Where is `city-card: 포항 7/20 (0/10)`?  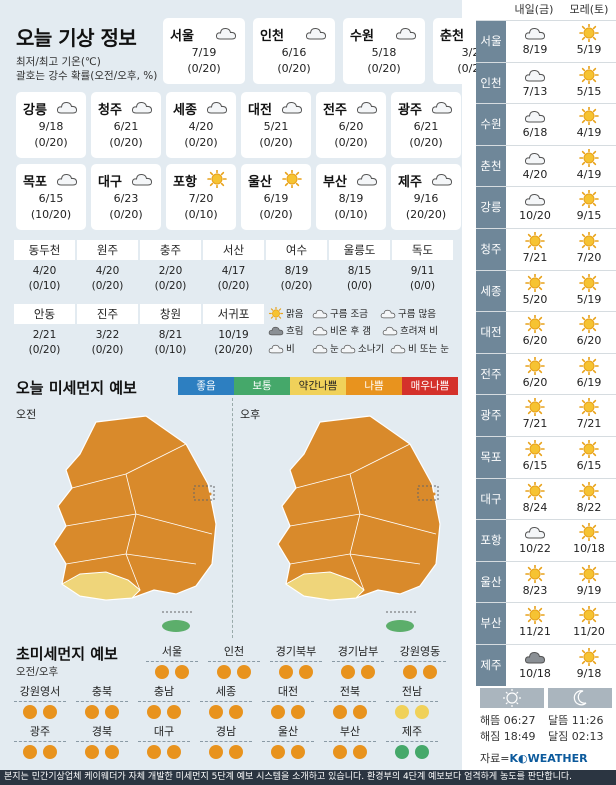
city-card: 포항 7/20 (0/10) is located at coordinates (201, 197).